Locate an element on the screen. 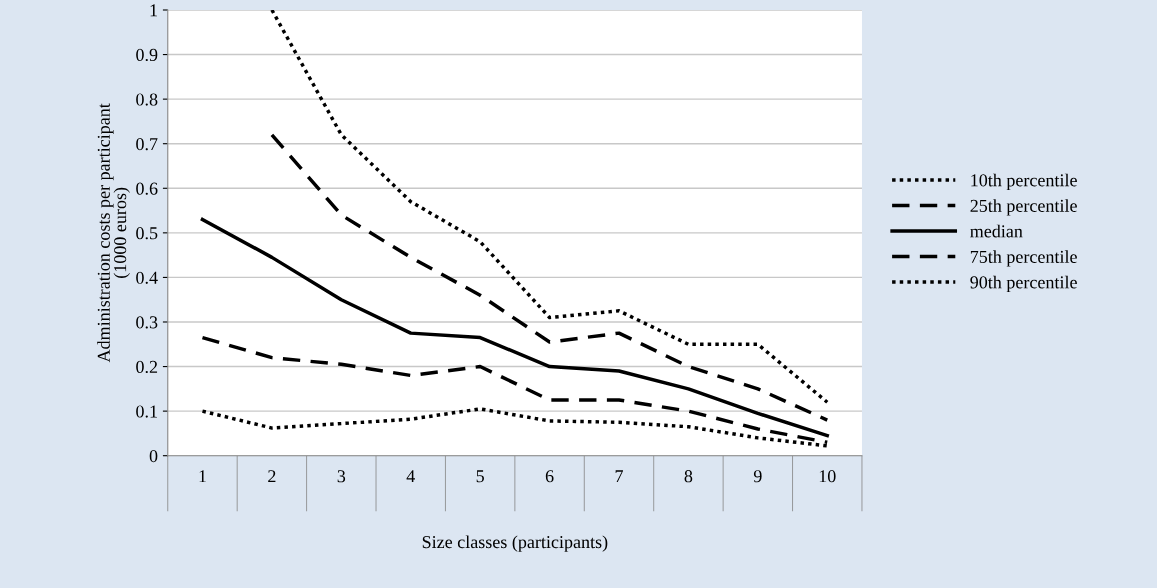  y-tick-label: 0.8 is located at coordinates (147, 99).